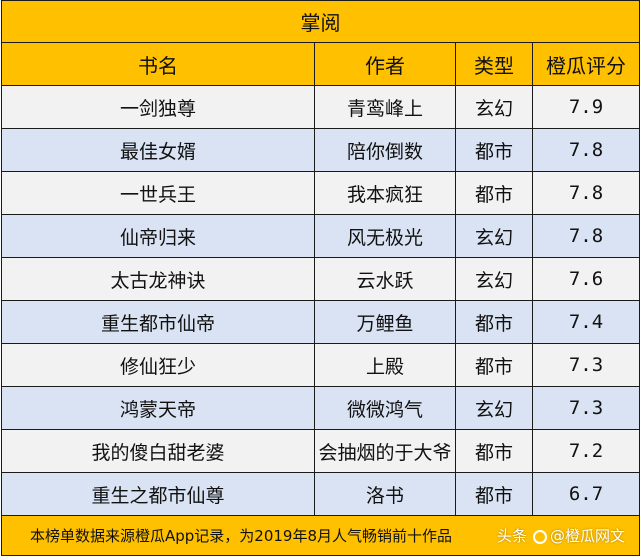 This screenshot has width=640, height=556. What do you see at coordinates (385, 64) in the screenshot?
I see `header-author: 作者` at bounding box center [385, 64].